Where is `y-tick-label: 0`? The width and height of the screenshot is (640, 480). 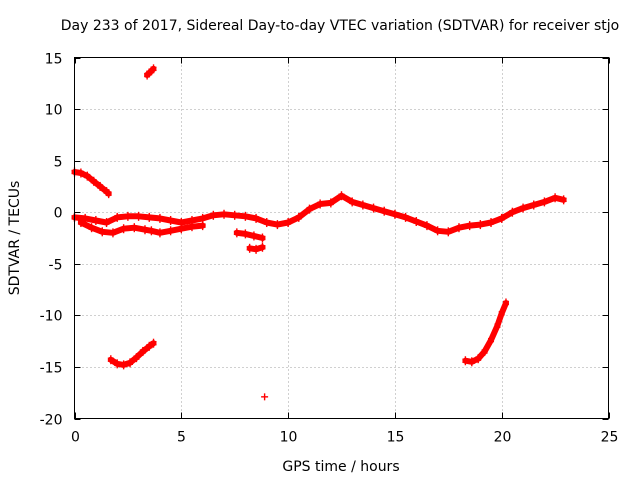 y-tick-label: 0 is located at coordinates (58, 214).